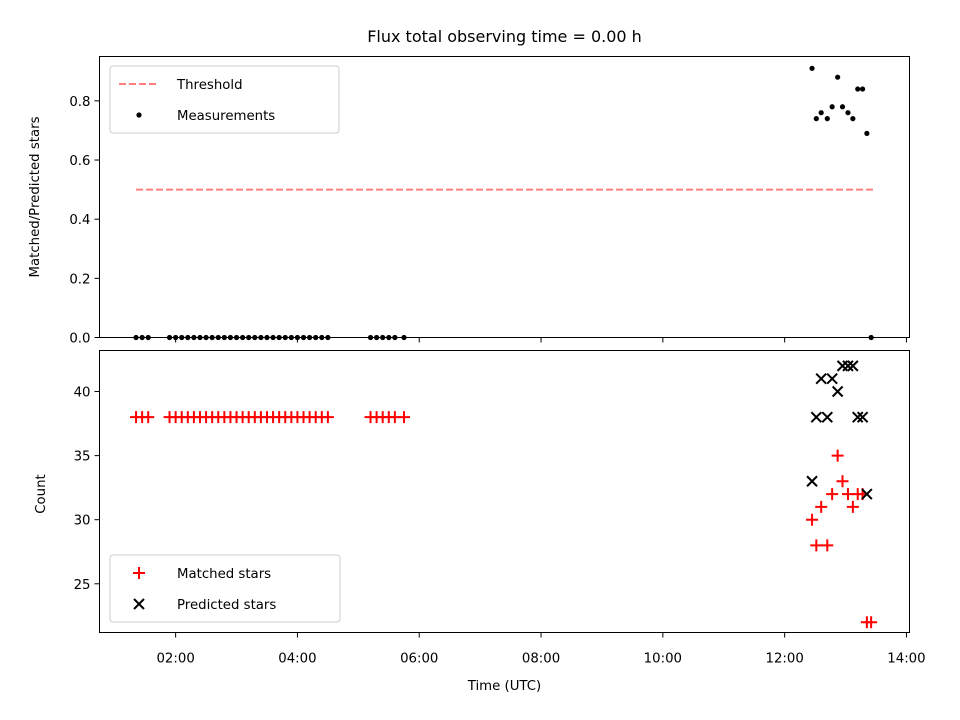  What do you see at coordinates (35, 196) in the screenshot?
I see `top-y-axis-label: Matched/Predicted stars` at bounding box center [35, 196].